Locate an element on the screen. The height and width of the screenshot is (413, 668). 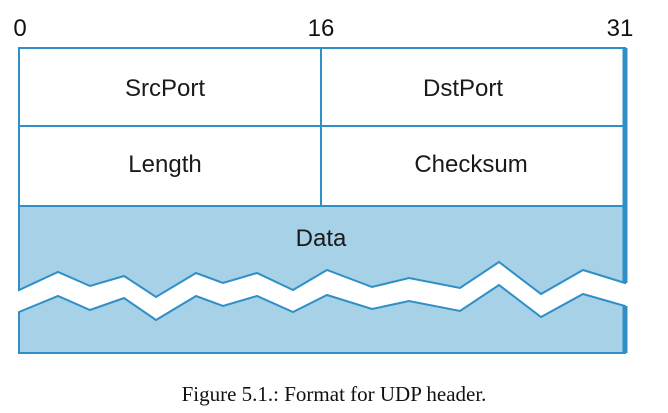
bit-label-31: 31 is located at coordinates (620, 28).